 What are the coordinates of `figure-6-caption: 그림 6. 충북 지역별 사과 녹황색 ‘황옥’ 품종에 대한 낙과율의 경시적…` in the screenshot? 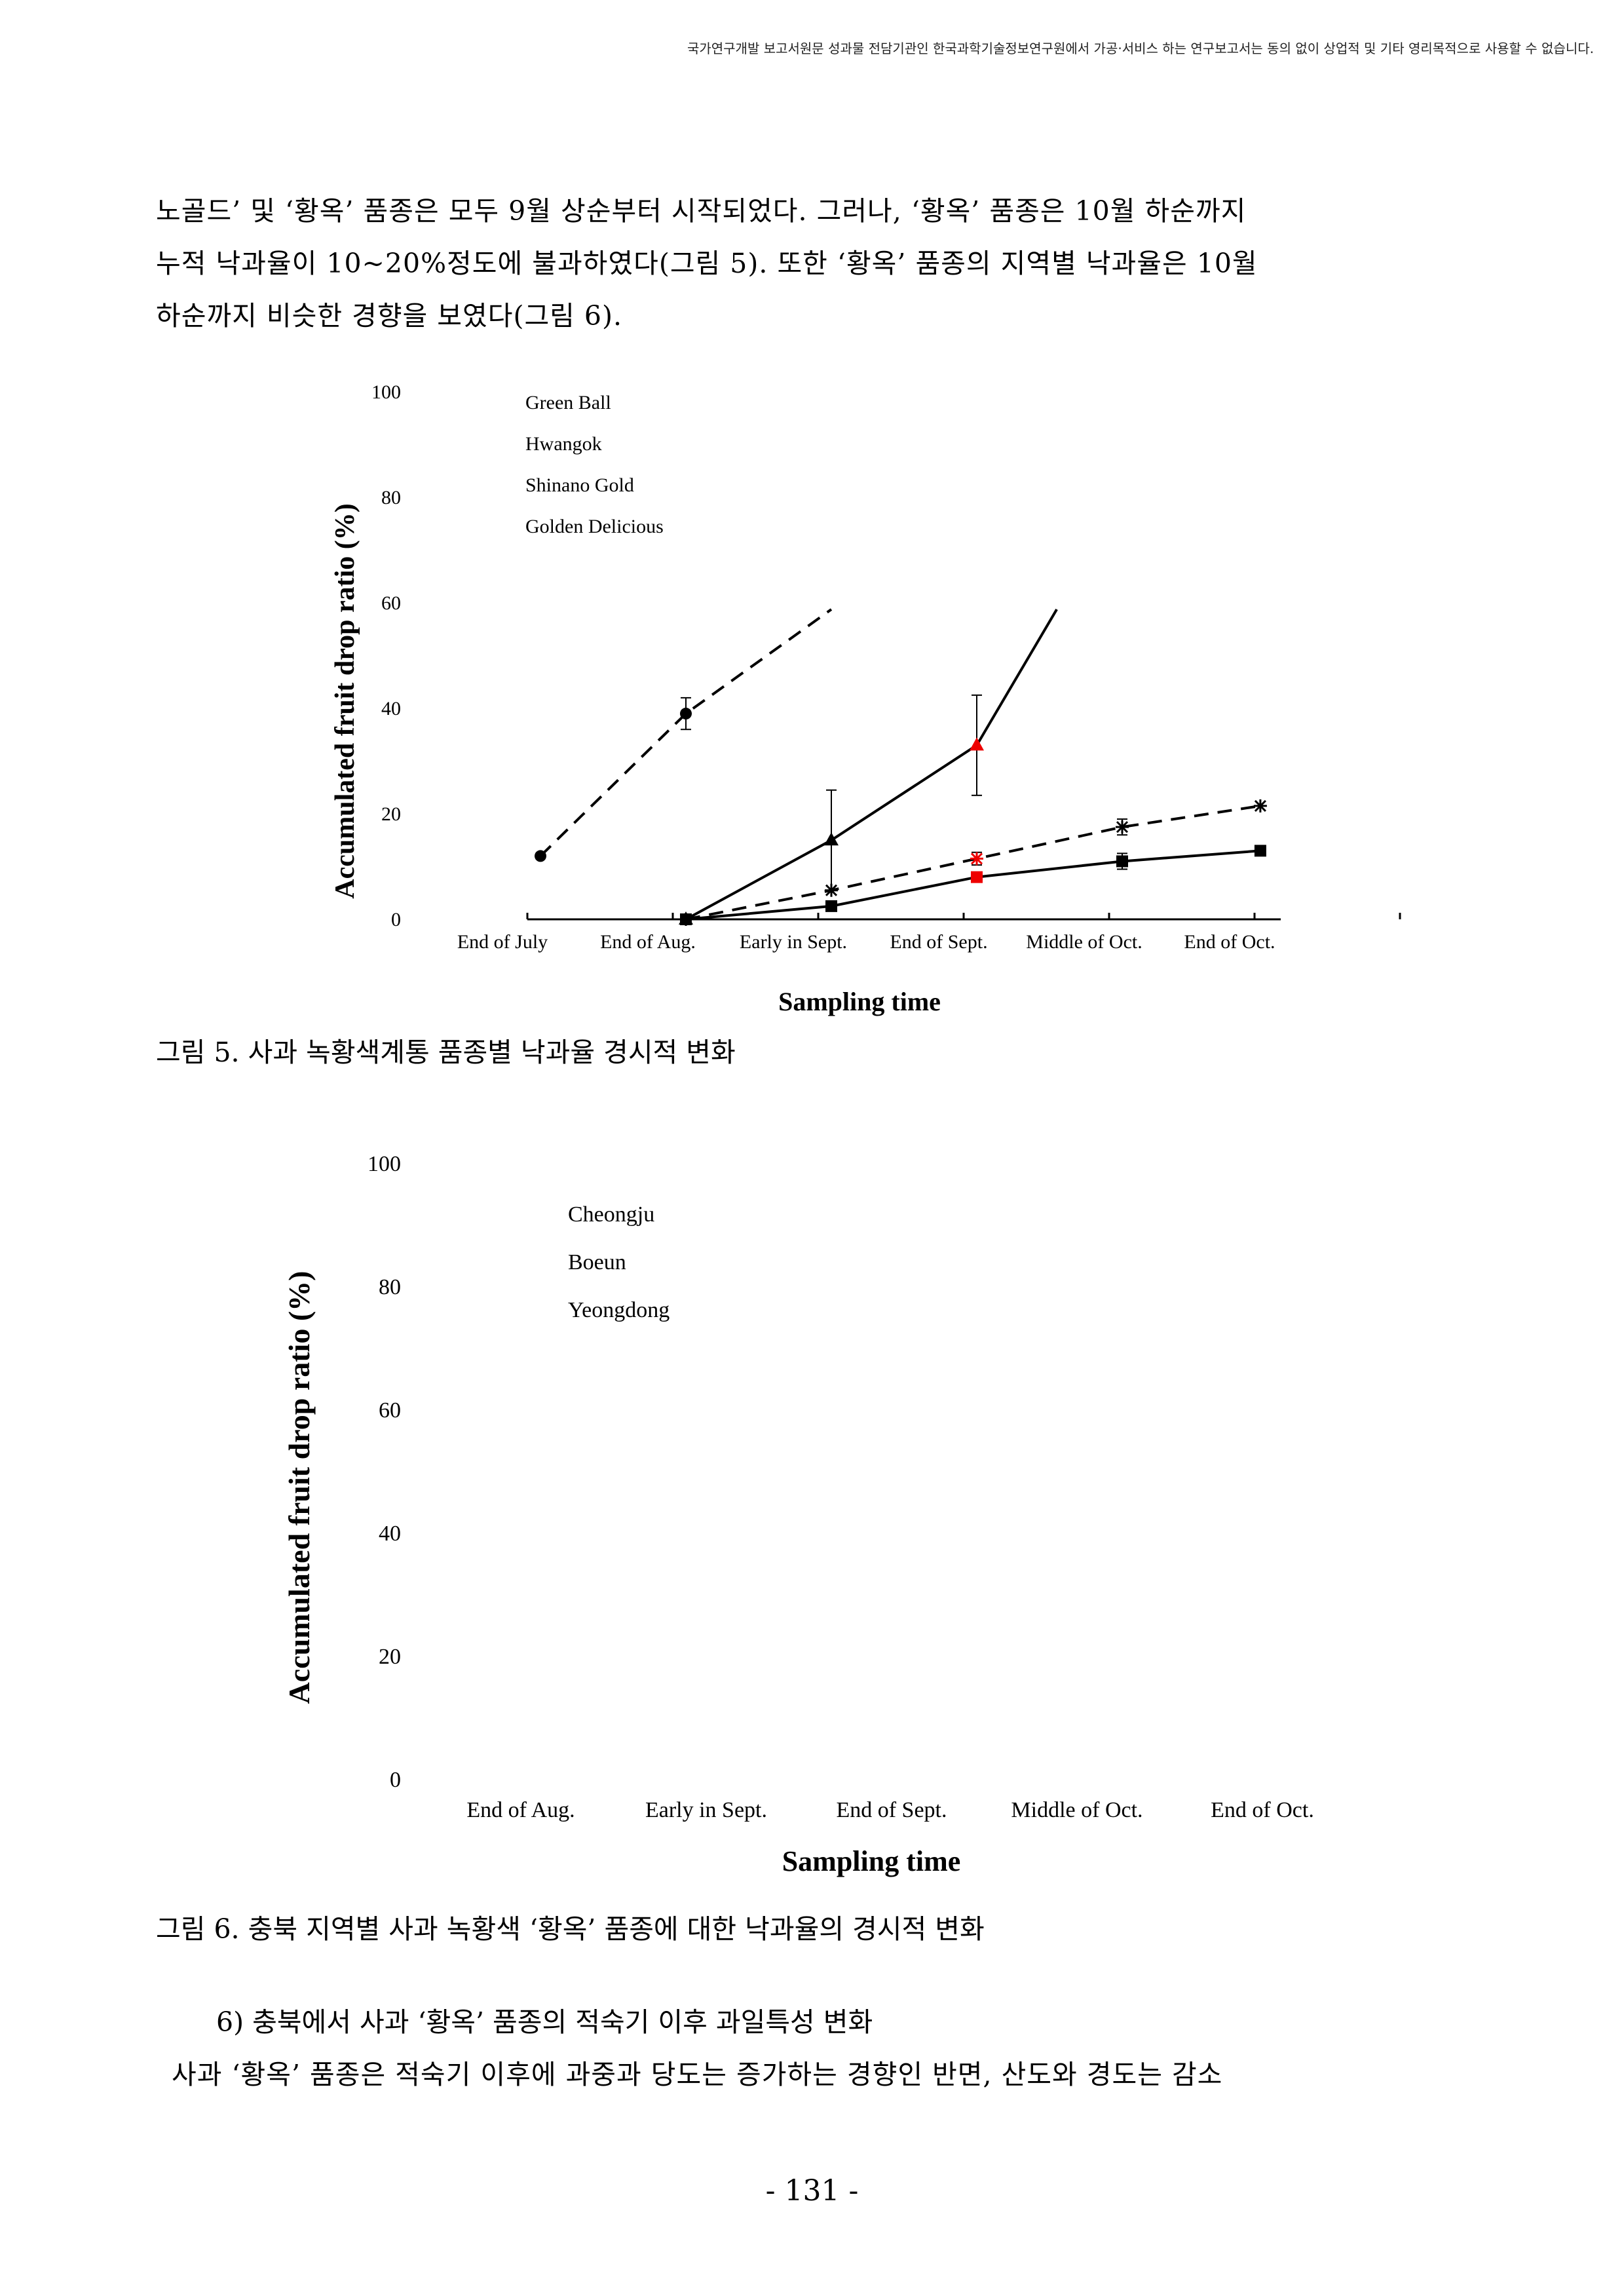 It's located at (570, 1929).